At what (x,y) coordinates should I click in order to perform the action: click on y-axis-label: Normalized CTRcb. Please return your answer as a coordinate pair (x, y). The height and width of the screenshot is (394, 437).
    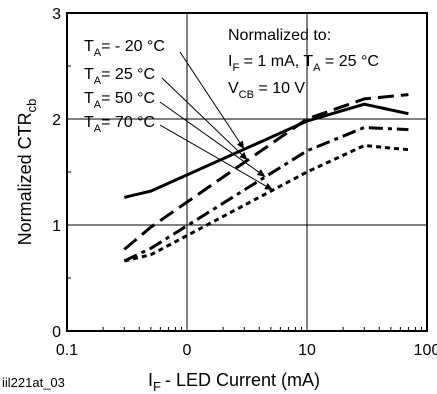
    Looking at the image, I should click on (27, 172).